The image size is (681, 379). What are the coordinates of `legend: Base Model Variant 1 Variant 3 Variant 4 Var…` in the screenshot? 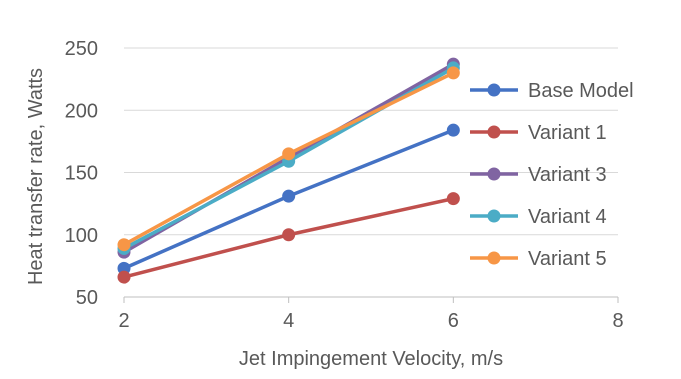 It's located at (552, 175).